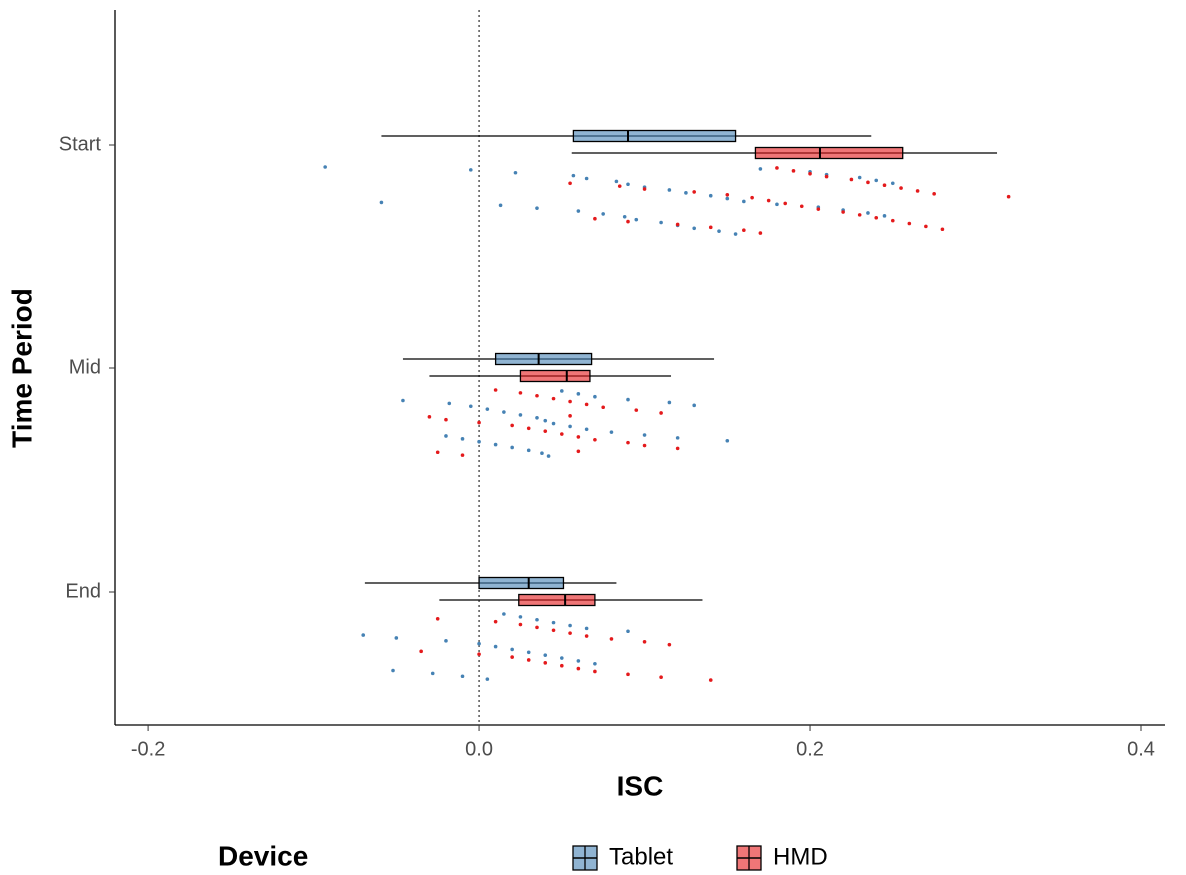  Describe the element at coordinates (148, 749) in the screenshot. I see `x-tick-label: -0.2` at that location.